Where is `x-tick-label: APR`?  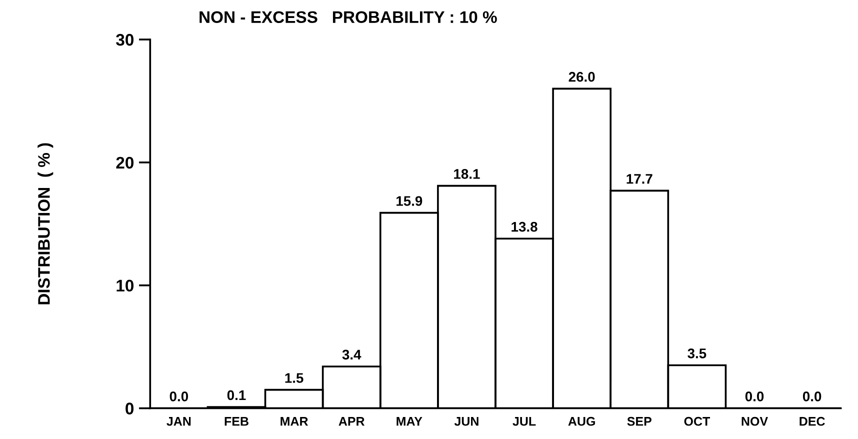
x-tick-label: APR is located at coordinates (351, 421).